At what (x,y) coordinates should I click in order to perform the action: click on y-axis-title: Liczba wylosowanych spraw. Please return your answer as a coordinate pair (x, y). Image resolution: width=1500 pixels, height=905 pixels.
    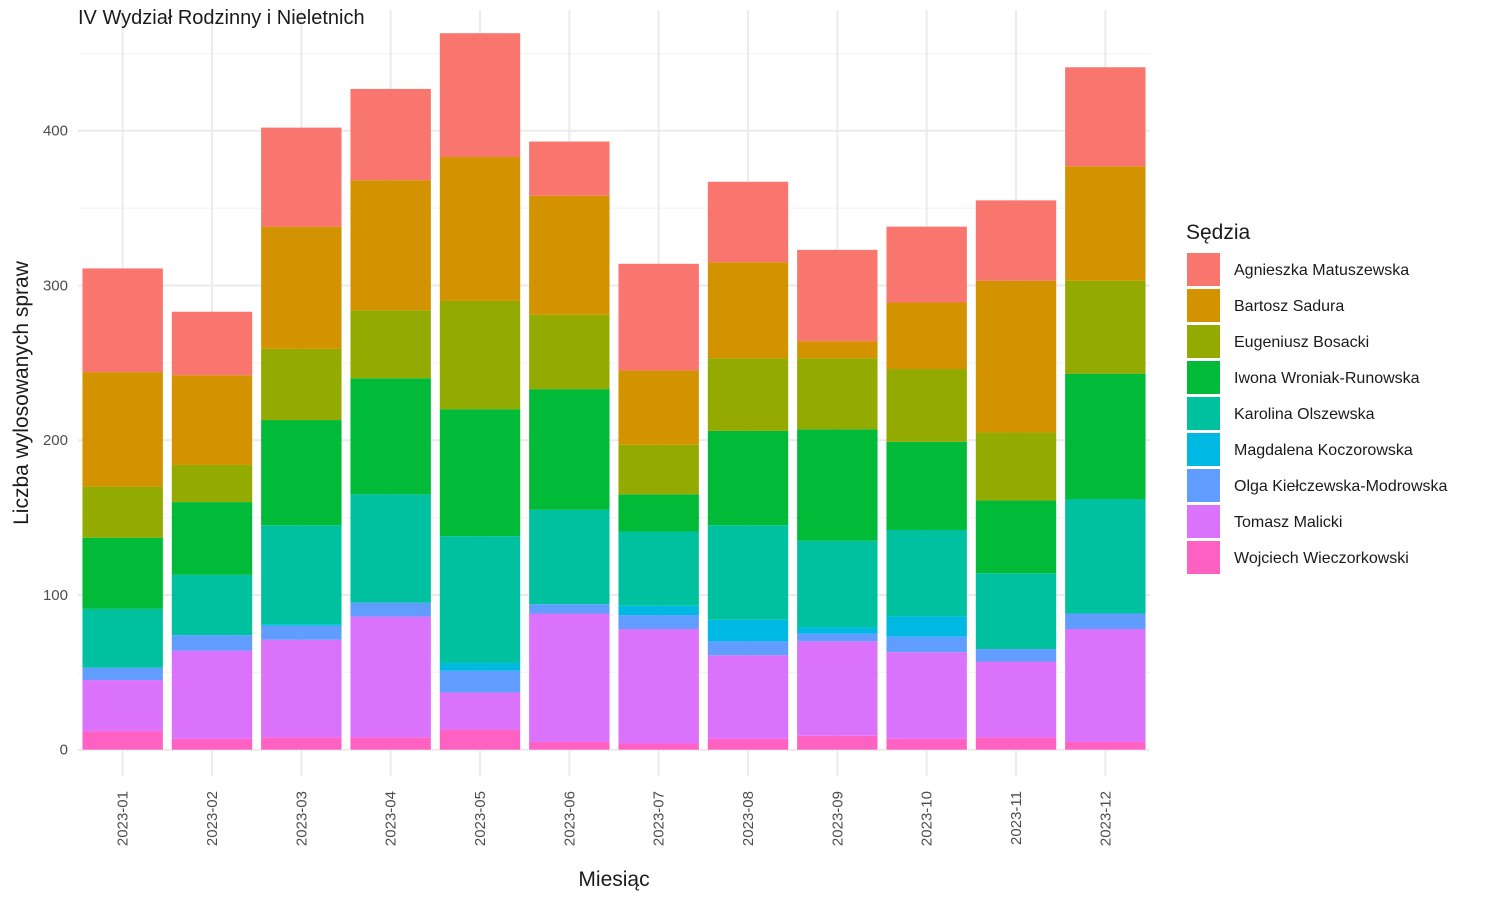
    Looking at the image, I should click on (21, 392).